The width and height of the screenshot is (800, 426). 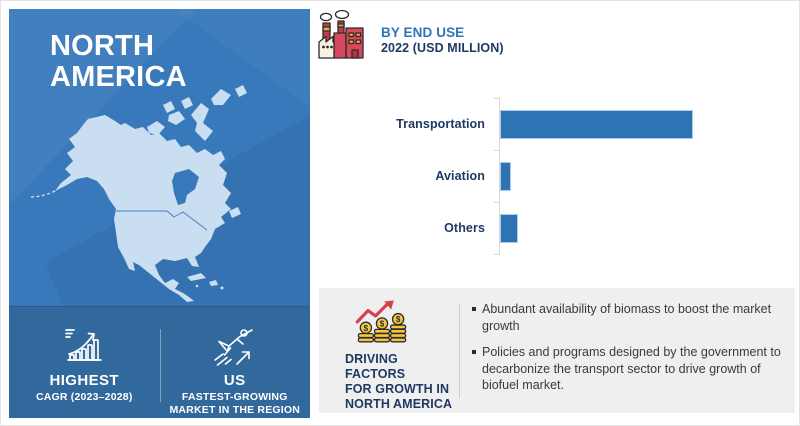 What do you see at coordinates (397, 389) in the screenshot?
I see `driving-factors-title-line: FOR GROWTH IN` at bounding box center [397, 389].